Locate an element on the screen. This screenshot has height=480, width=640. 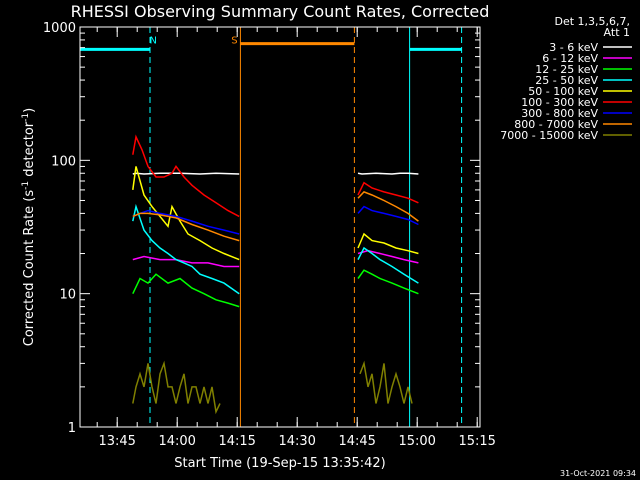
legend-label: 3 - 6 keV is located at coordinates (573, 47).